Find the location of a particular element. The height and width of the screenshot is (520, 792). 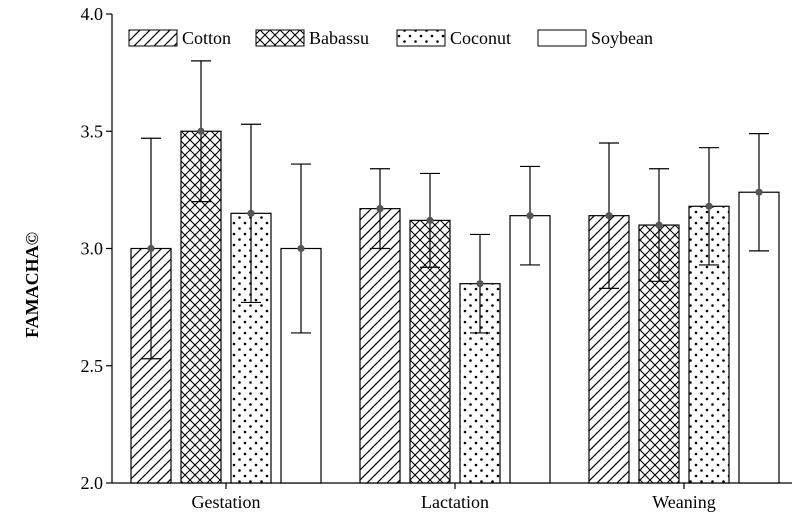

y-tick-label: 3.0 is located at coordinates (92, 249).